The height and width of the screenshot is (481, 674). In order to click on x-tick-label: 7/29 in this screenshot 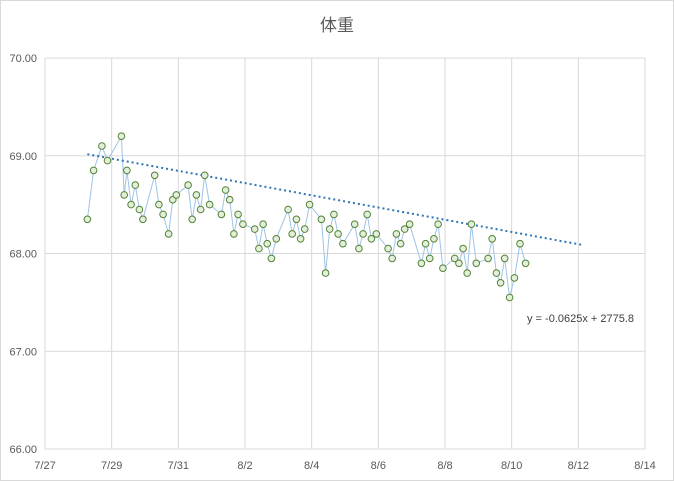, I will do `click(111, 466)`.